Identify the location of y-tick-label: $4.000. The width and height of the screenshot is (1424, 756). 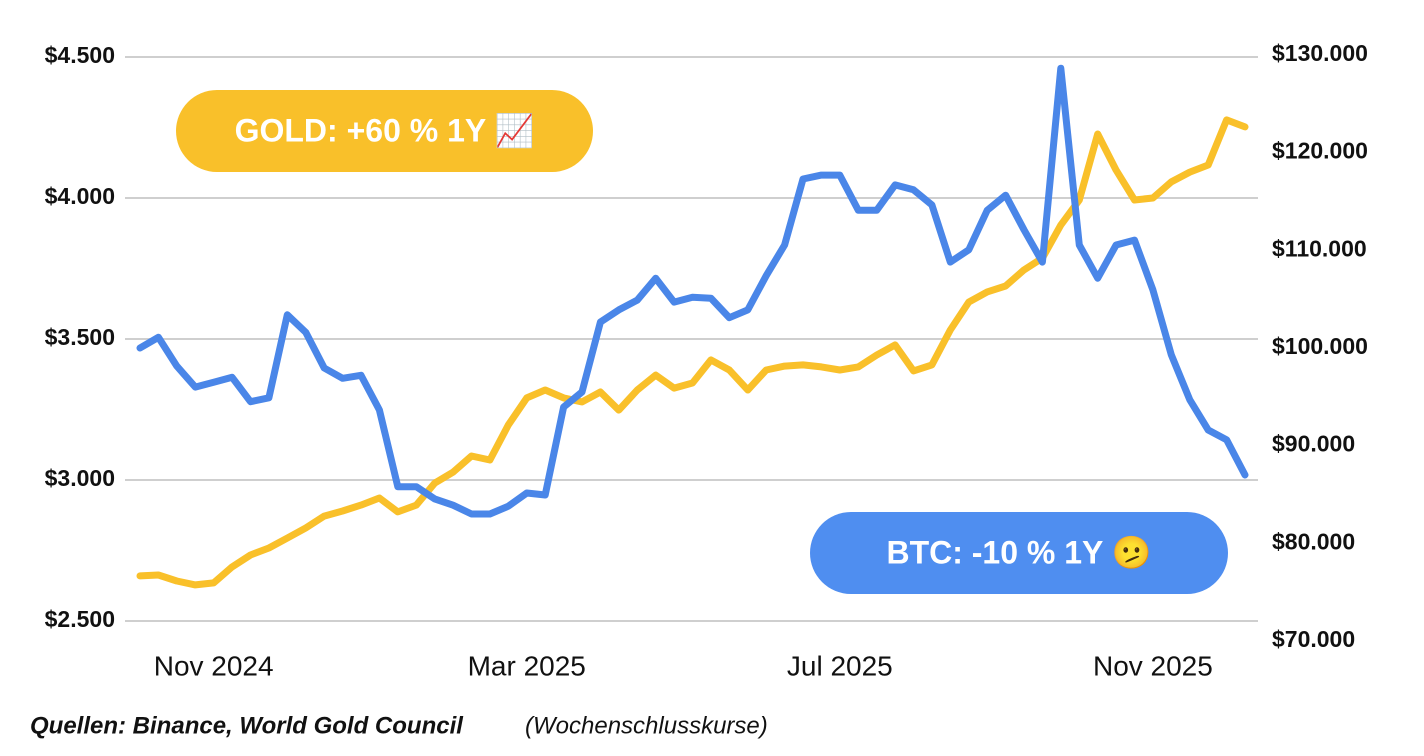
(80, 196).